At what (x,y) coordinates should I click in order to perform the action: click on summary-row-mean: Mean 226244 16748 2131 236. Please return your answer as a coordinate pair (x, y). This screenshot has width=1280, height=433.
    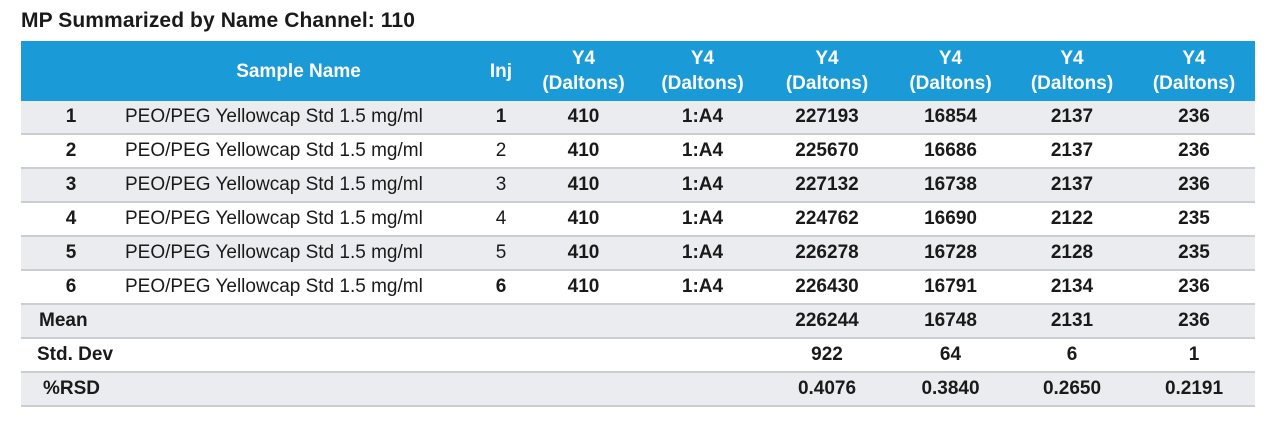
    Looking at the image, I should click on (638, 321).